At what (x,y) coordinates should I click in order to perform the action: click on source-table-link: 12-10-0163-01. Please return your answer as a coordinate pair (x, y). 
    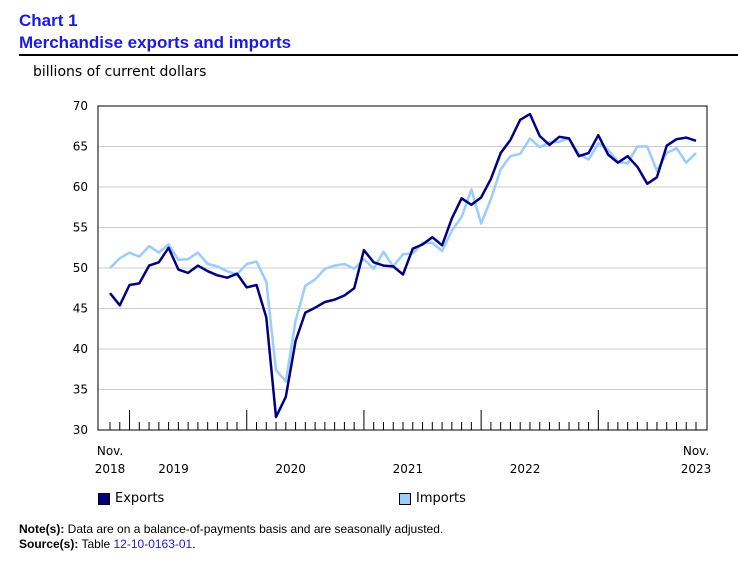
    Looking at the image, I should click on (153, 544).